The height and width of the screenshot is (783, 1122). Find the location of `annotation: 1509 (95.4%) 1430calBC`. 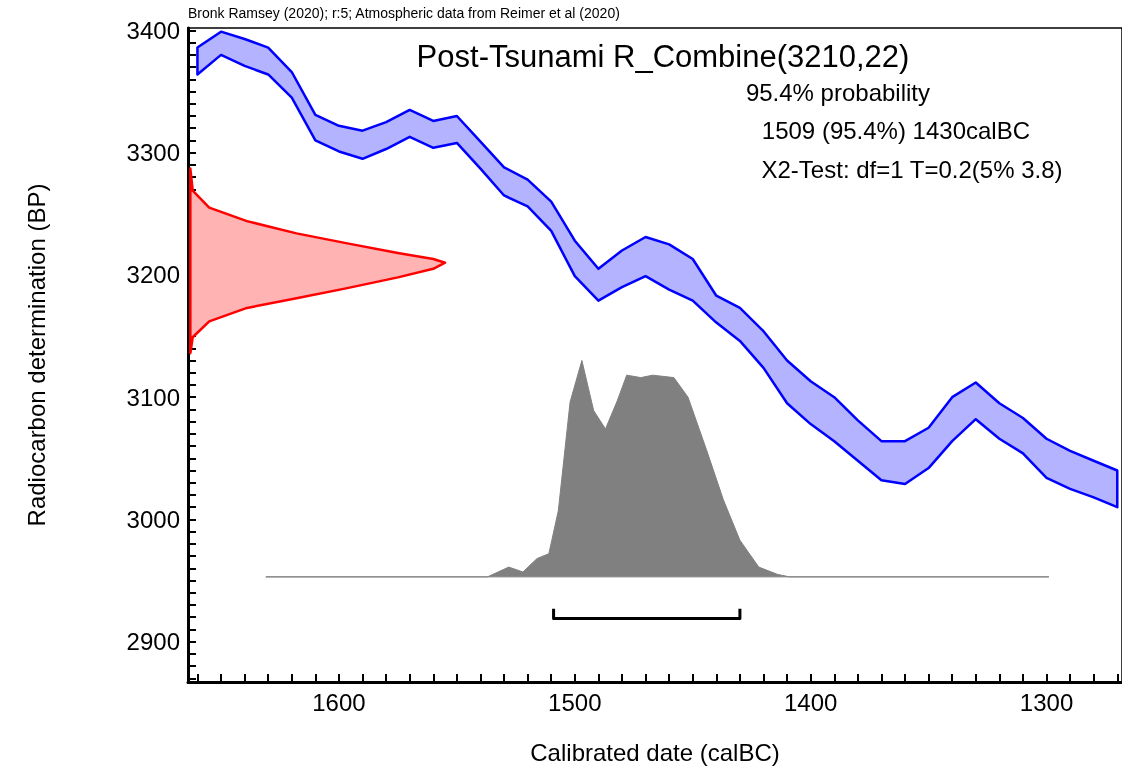

annotation: 1509 (95.4%) 1430calBC is located at coordinates (895, 130).